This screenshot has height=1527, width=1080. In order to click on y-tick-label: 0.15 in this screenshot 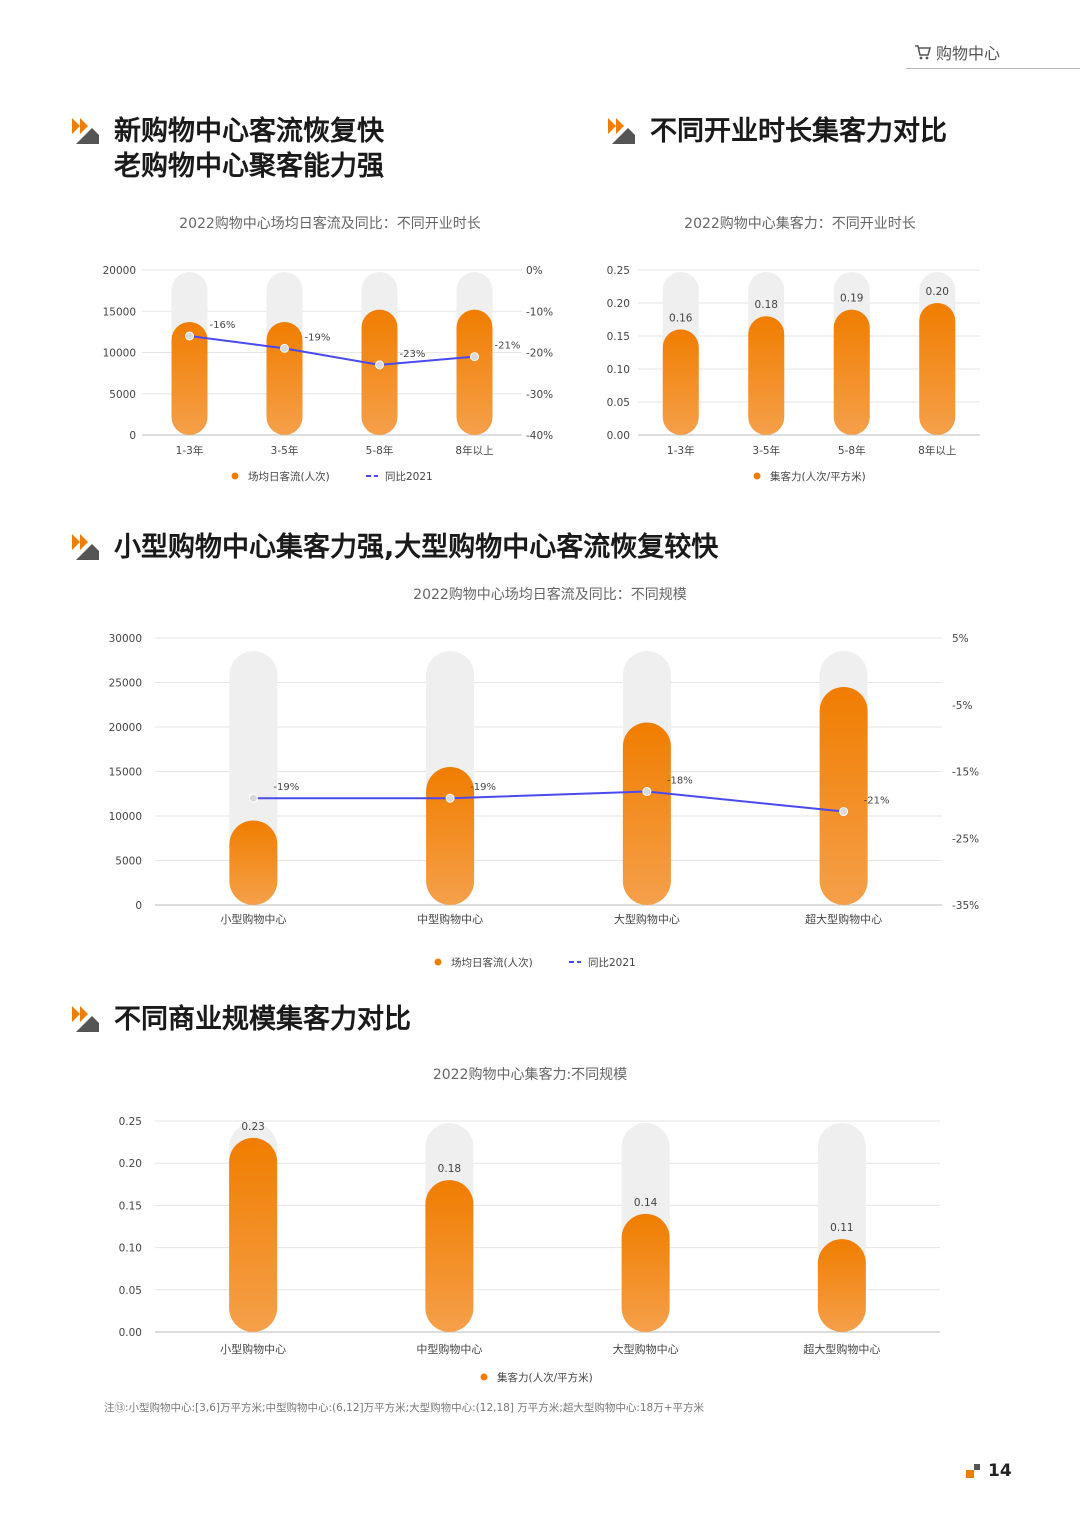, I will do `click(618, 337)`.